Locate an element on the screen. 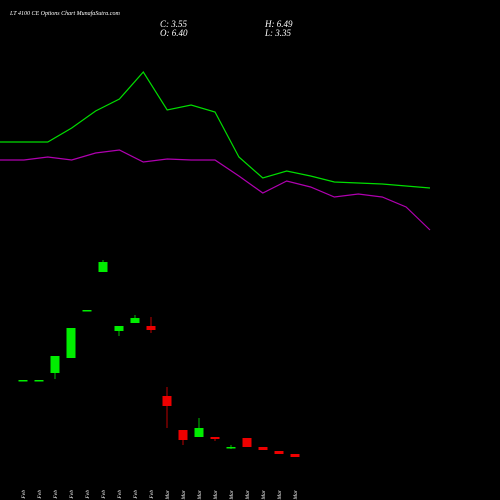 The width and height of the screenshot is (500, 500). x-tick-label: 17 Feb is located at coordinates (72, 495).